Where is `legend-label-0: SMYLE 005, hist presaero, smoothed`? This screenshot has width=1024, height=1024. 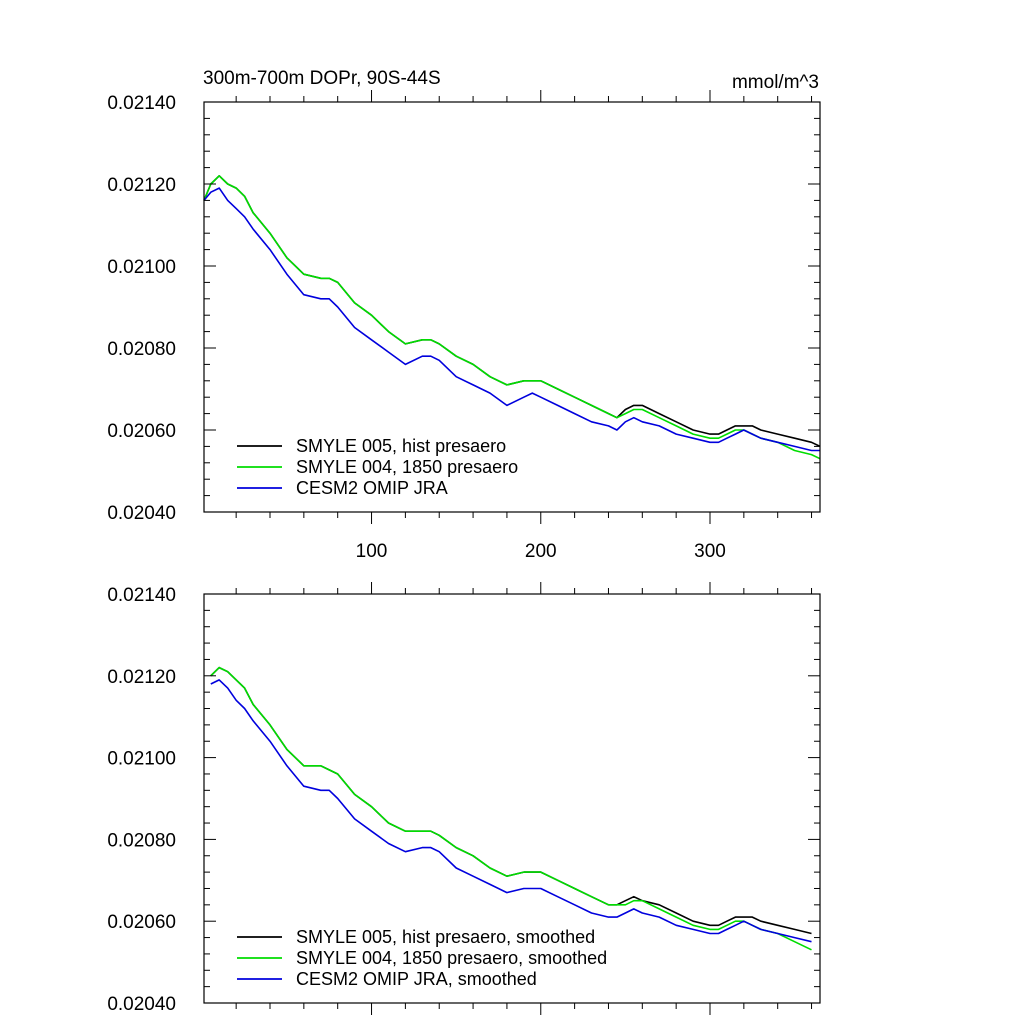 legend-label-0: SMYLE 005, hist presaero, smoothed is located at coordinates (445, 937).